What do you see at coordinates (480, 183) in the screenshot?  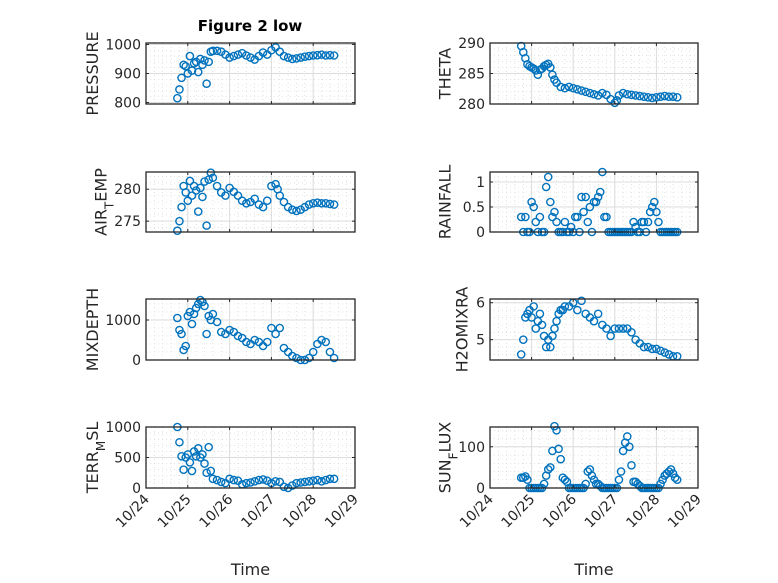 I see `y-tick-label: 1` at bounding box center [480, 183].